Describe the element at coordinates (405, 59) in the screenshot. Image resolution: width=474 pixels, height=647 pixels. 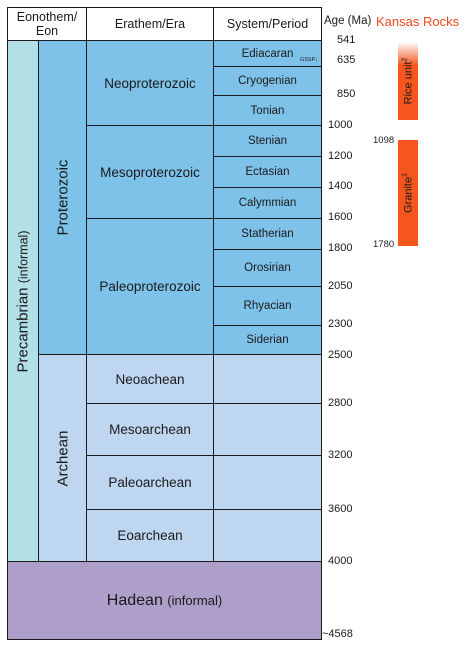
I see `rice-unit-sup: 2` at that location.